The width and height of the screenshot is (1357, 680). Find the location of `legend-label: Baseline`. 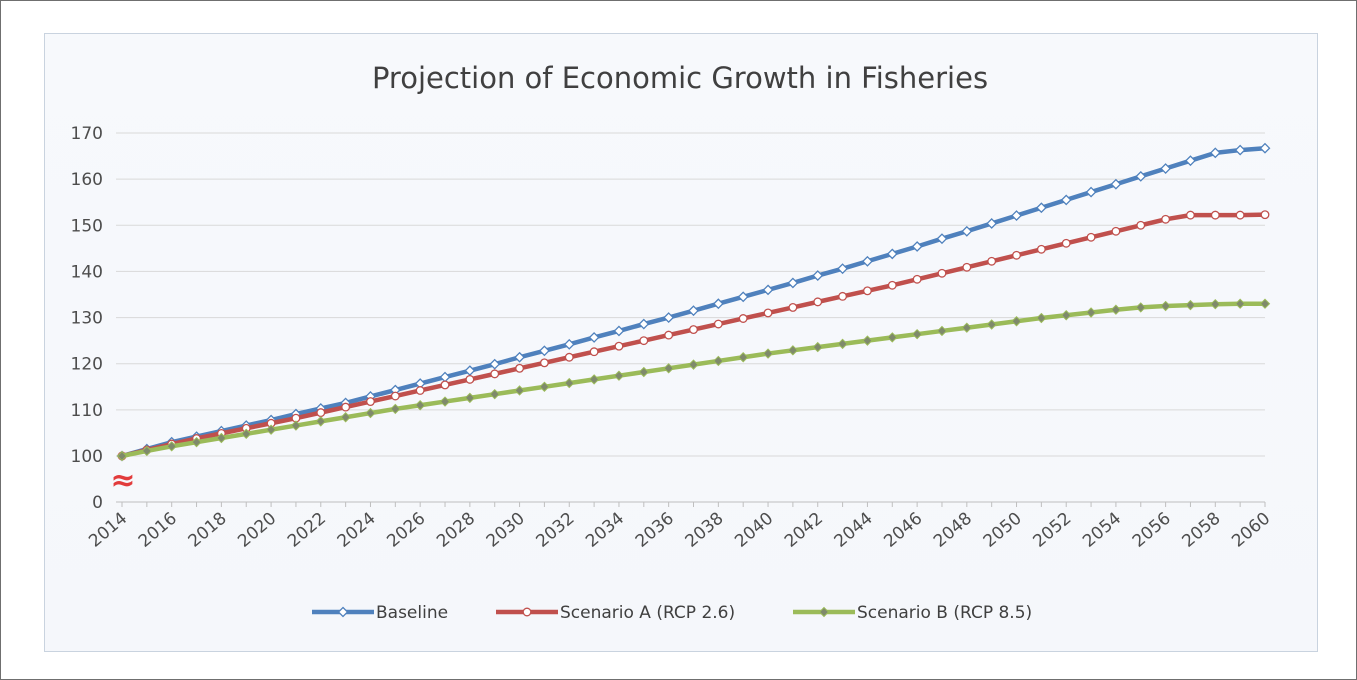

legend-label: Baseline is located at coordinates (412, 613).